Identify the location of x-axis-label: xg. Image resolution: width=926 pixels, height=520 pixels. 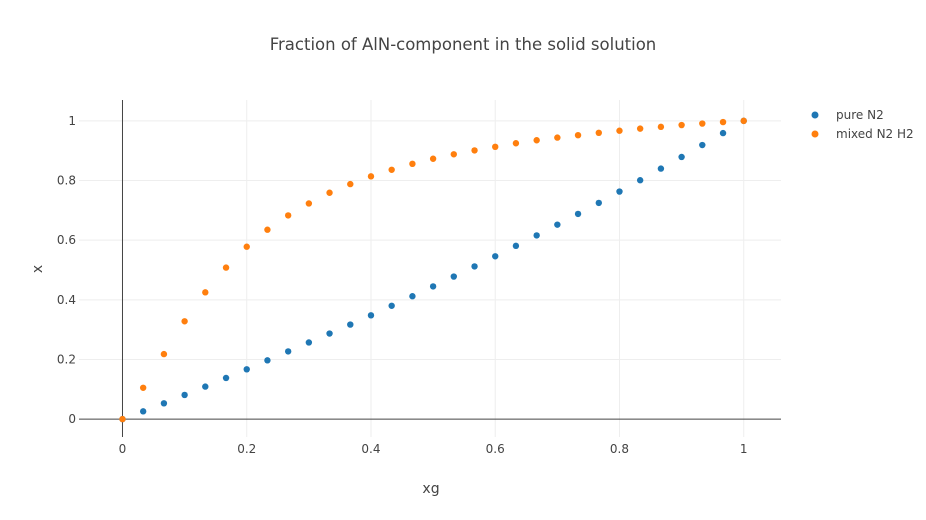
(430, 489).